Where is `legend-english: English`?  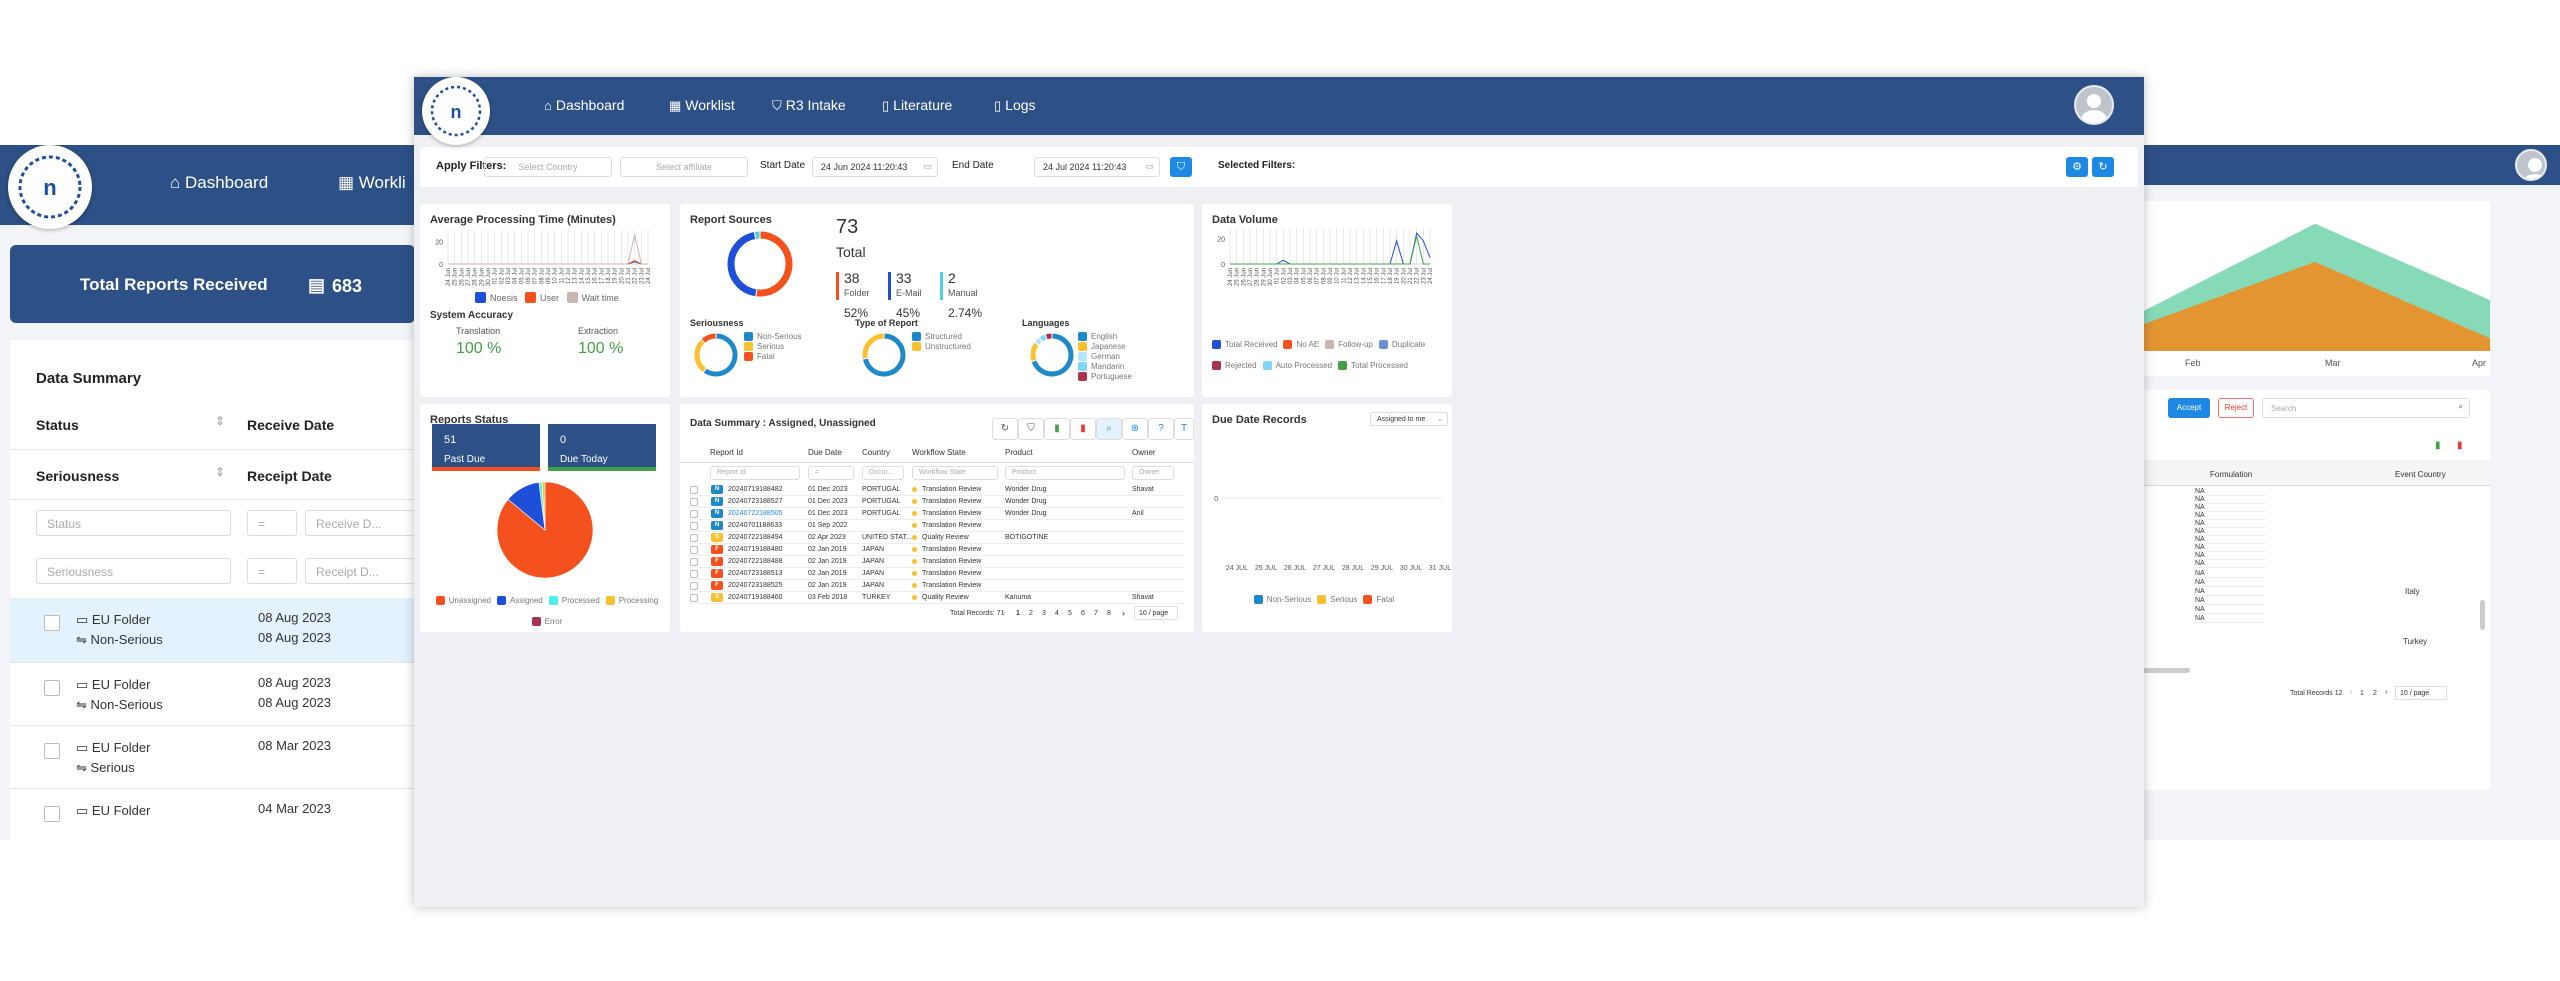
legend-english: English is located at coordinates (1123, 336).